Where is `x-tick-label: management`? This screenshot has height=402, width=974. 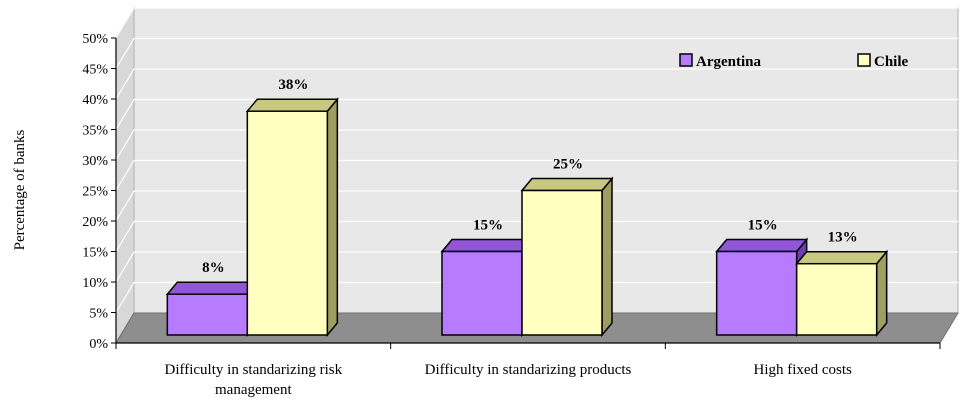
x-tick-label: management is located at coordinates (253, 390).